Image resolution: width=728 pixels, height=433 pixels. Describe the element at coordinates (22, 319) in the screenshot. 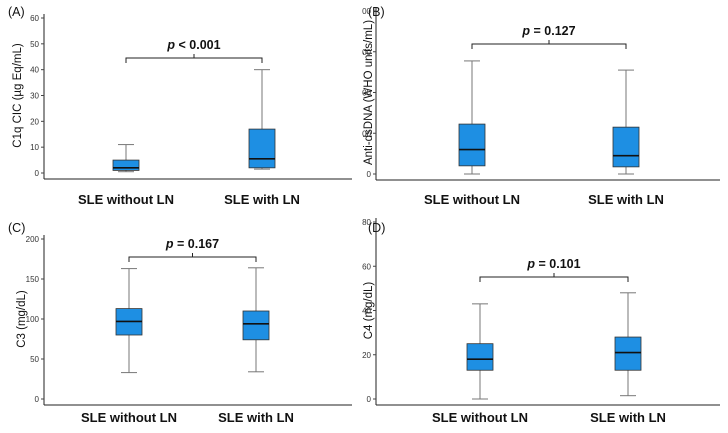

I see `y-axis-label: C3 (mg/dL)` at that location.